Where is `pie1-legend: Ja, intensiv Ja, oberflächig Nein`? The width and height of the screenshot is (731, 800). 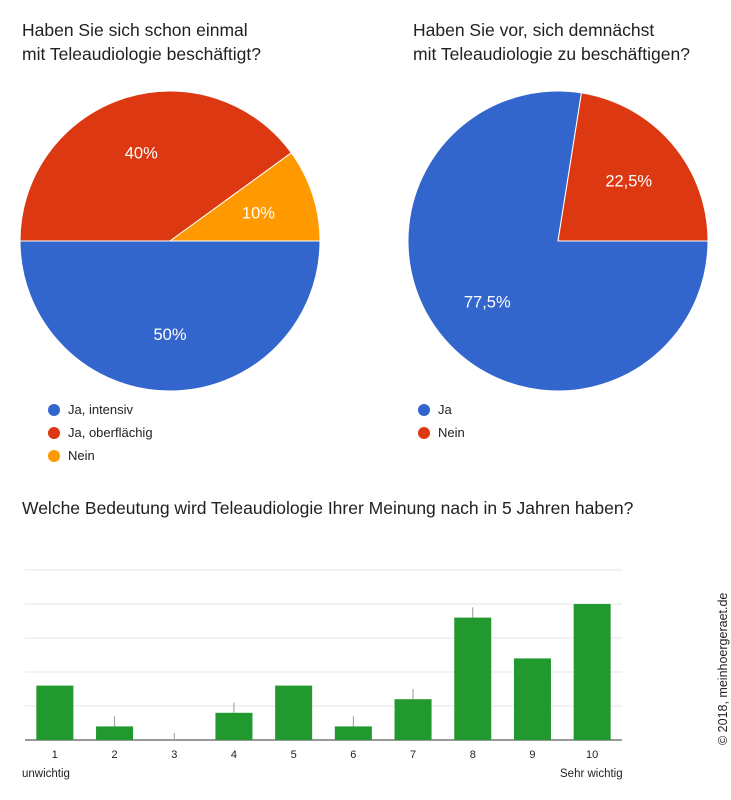 pie1-legend: Ja, intensiv Ja, oberflächig Nein is located at coordinates (100, 432).